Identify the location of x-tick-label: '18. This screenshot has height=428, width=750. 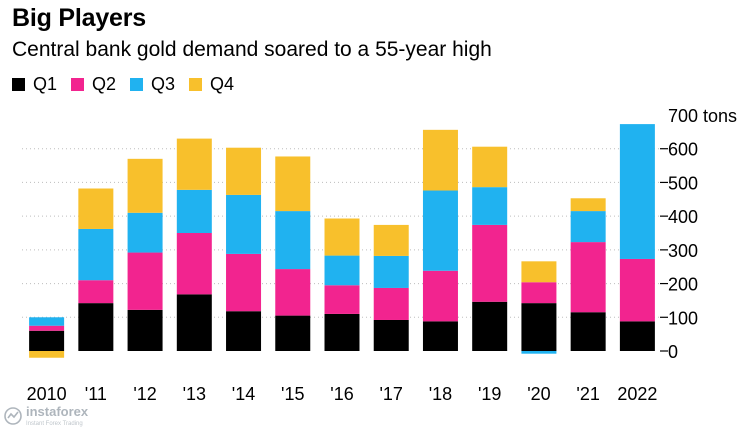
(440, 394).